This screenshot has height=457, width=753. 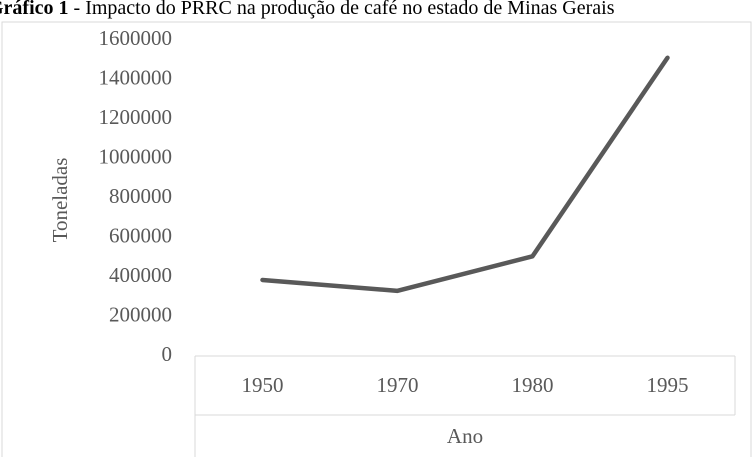 What do you see at coordinates (60, 200) in the screenshot?
I see `y-axis-label: Toneladas` at bounding box center [60, 200].